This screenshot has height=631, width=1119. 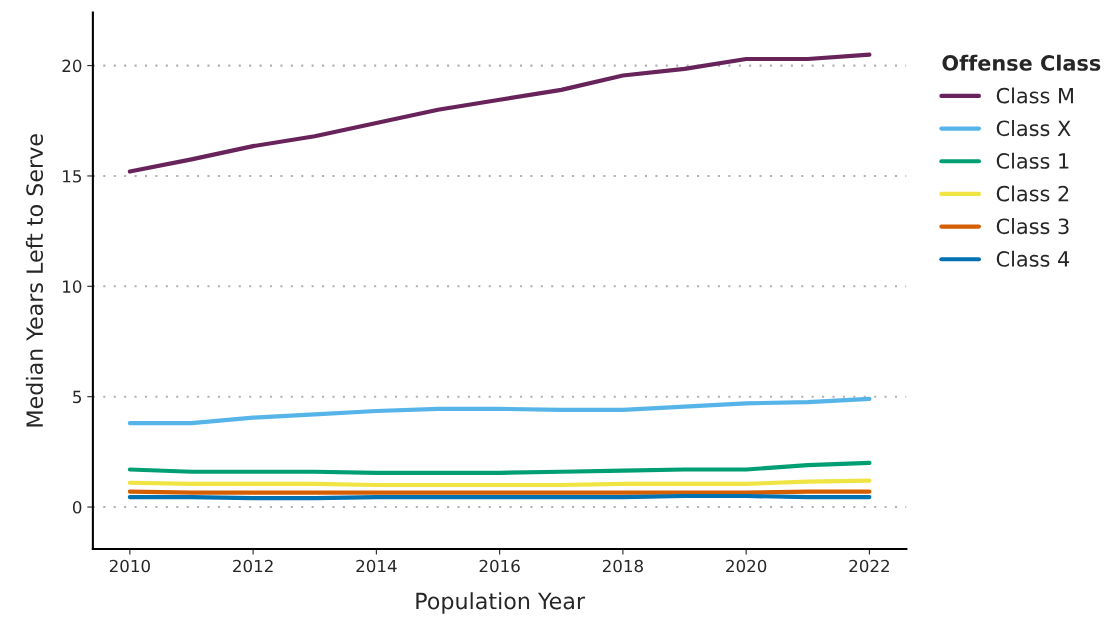 What do you see at coordinates (34, 280) in the screenshot?
I see `y-axis-title: Median Years Left to Serve` at bounding box center [34, 280].